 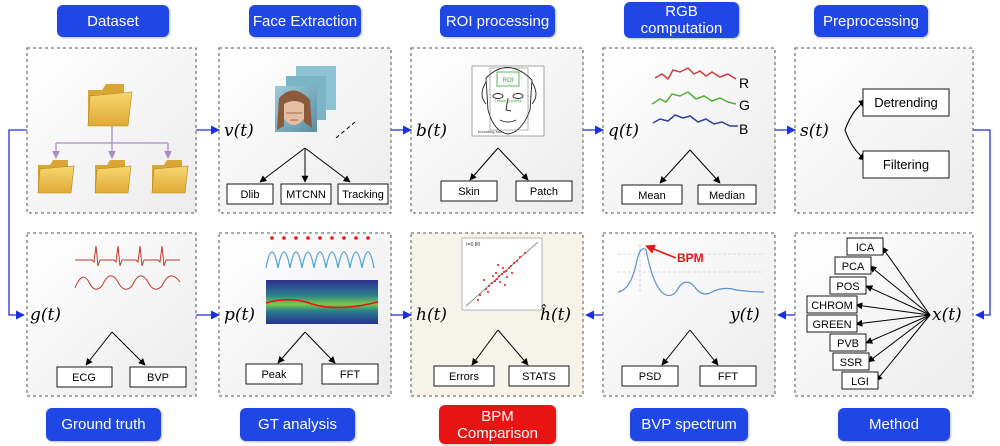 I want to click on channel-label-g: G, so click(x=744, y=105).